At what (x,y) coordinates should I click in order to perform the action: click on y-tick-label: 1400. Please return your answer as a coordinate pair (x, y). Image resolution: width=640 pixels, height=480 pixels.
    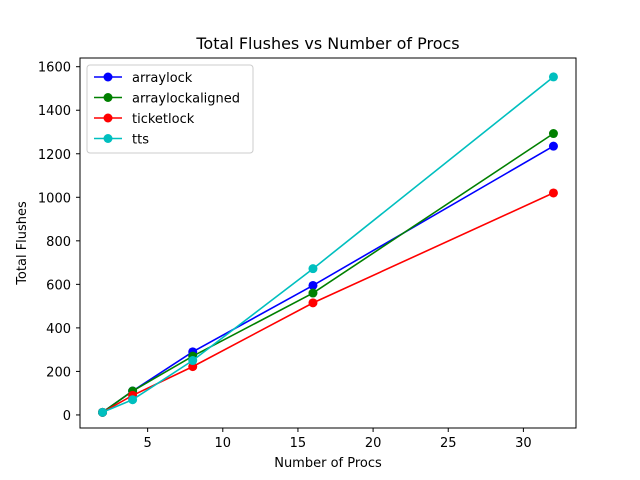
    Looking at the image, I should click on (54, 111).